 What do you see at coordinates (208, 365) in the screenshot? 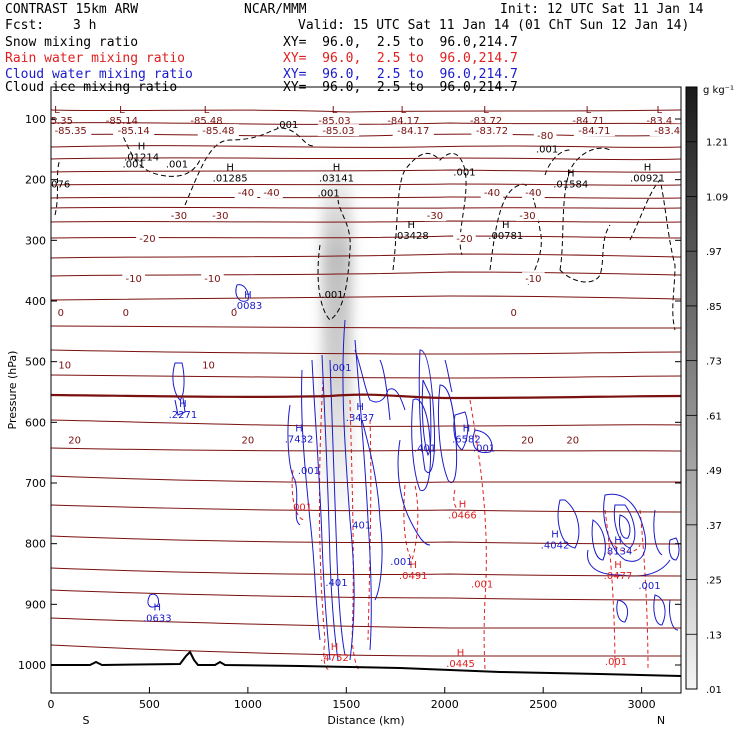
I see `temp-label: 10` at bounding box center [208, 365].